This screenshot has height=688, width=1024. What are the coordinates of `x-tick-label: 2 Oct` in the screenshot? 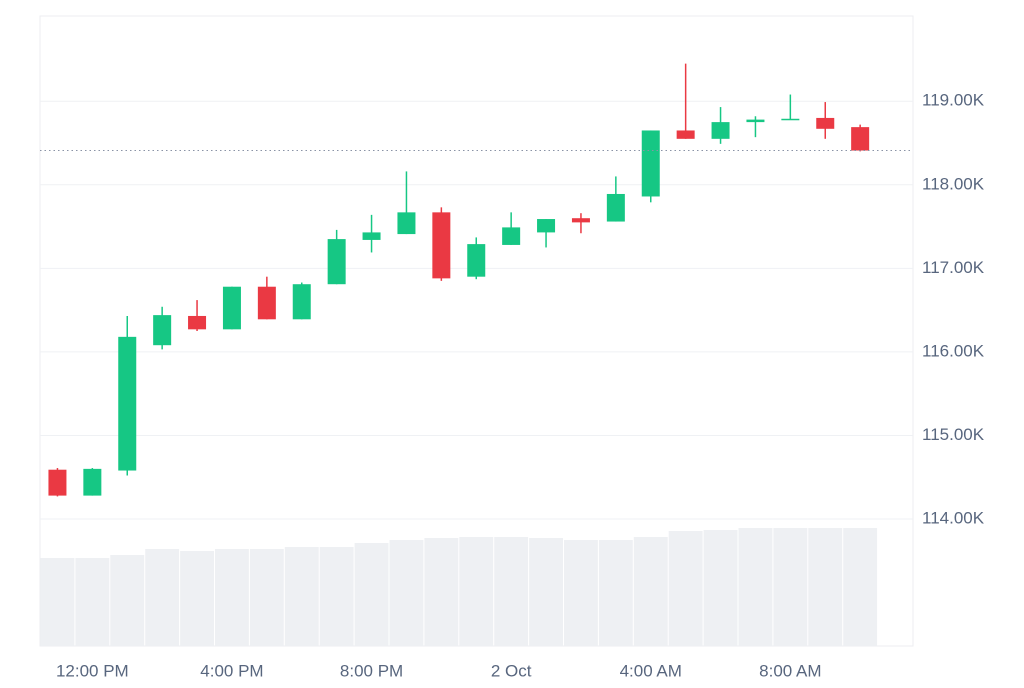 It's located at (511, 670).